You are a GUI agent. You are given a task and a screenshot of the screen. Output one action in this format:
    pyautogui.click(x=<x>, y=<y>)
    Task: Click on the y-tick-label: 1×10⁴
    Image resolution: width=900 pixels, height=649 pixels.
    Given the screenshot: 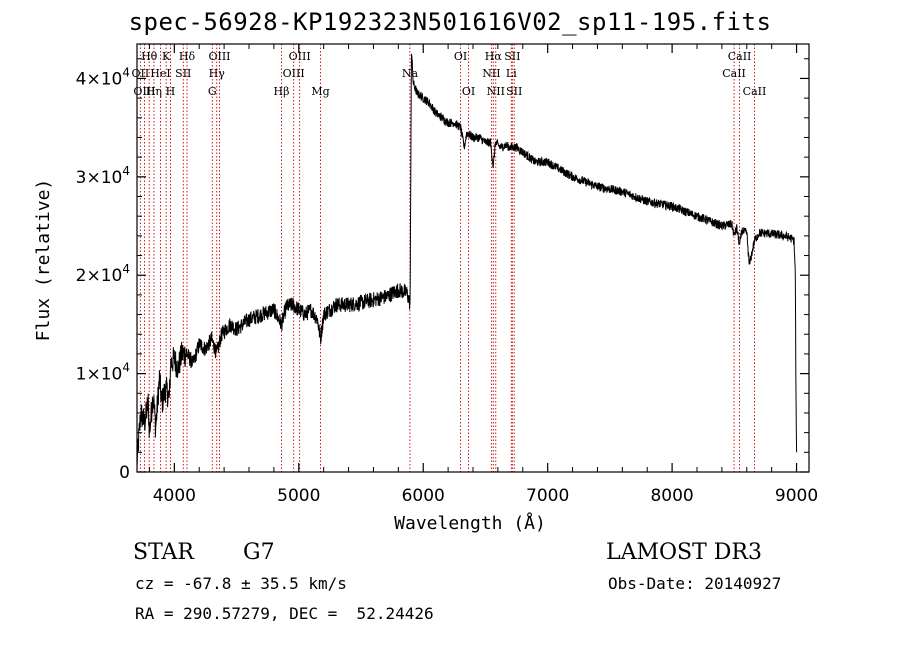 What is the action you would take?
    pyautogui.click(x=103, y=373)
    